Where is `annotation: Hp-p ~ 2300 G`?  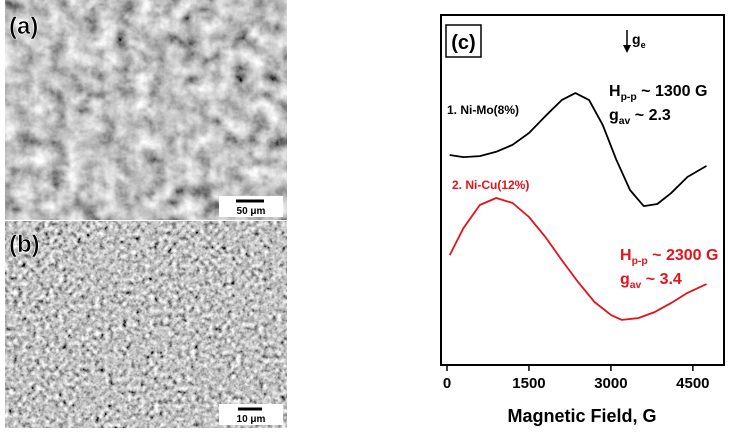 annotation: Hp-p ~ 2300 G is located at coordinates (669, 257).